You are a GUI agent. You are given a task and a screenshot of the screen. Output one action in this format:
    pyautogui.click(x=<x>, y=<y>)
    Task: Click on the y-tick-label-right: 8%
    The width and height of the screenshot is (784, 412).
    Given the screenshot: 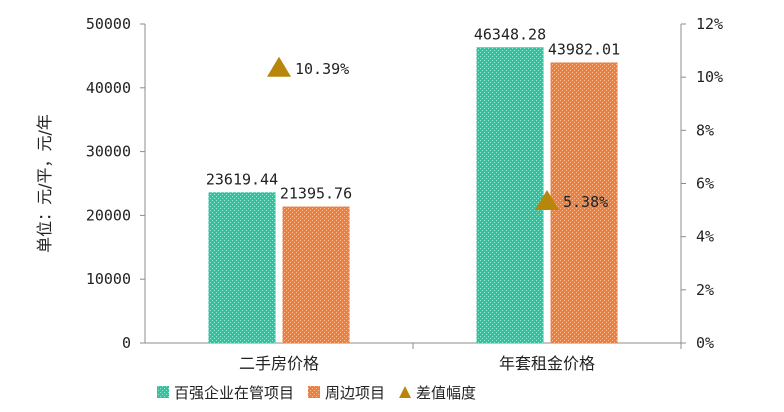 What is the action you would take?
    pyautogui.click(x=705, y=130)
    